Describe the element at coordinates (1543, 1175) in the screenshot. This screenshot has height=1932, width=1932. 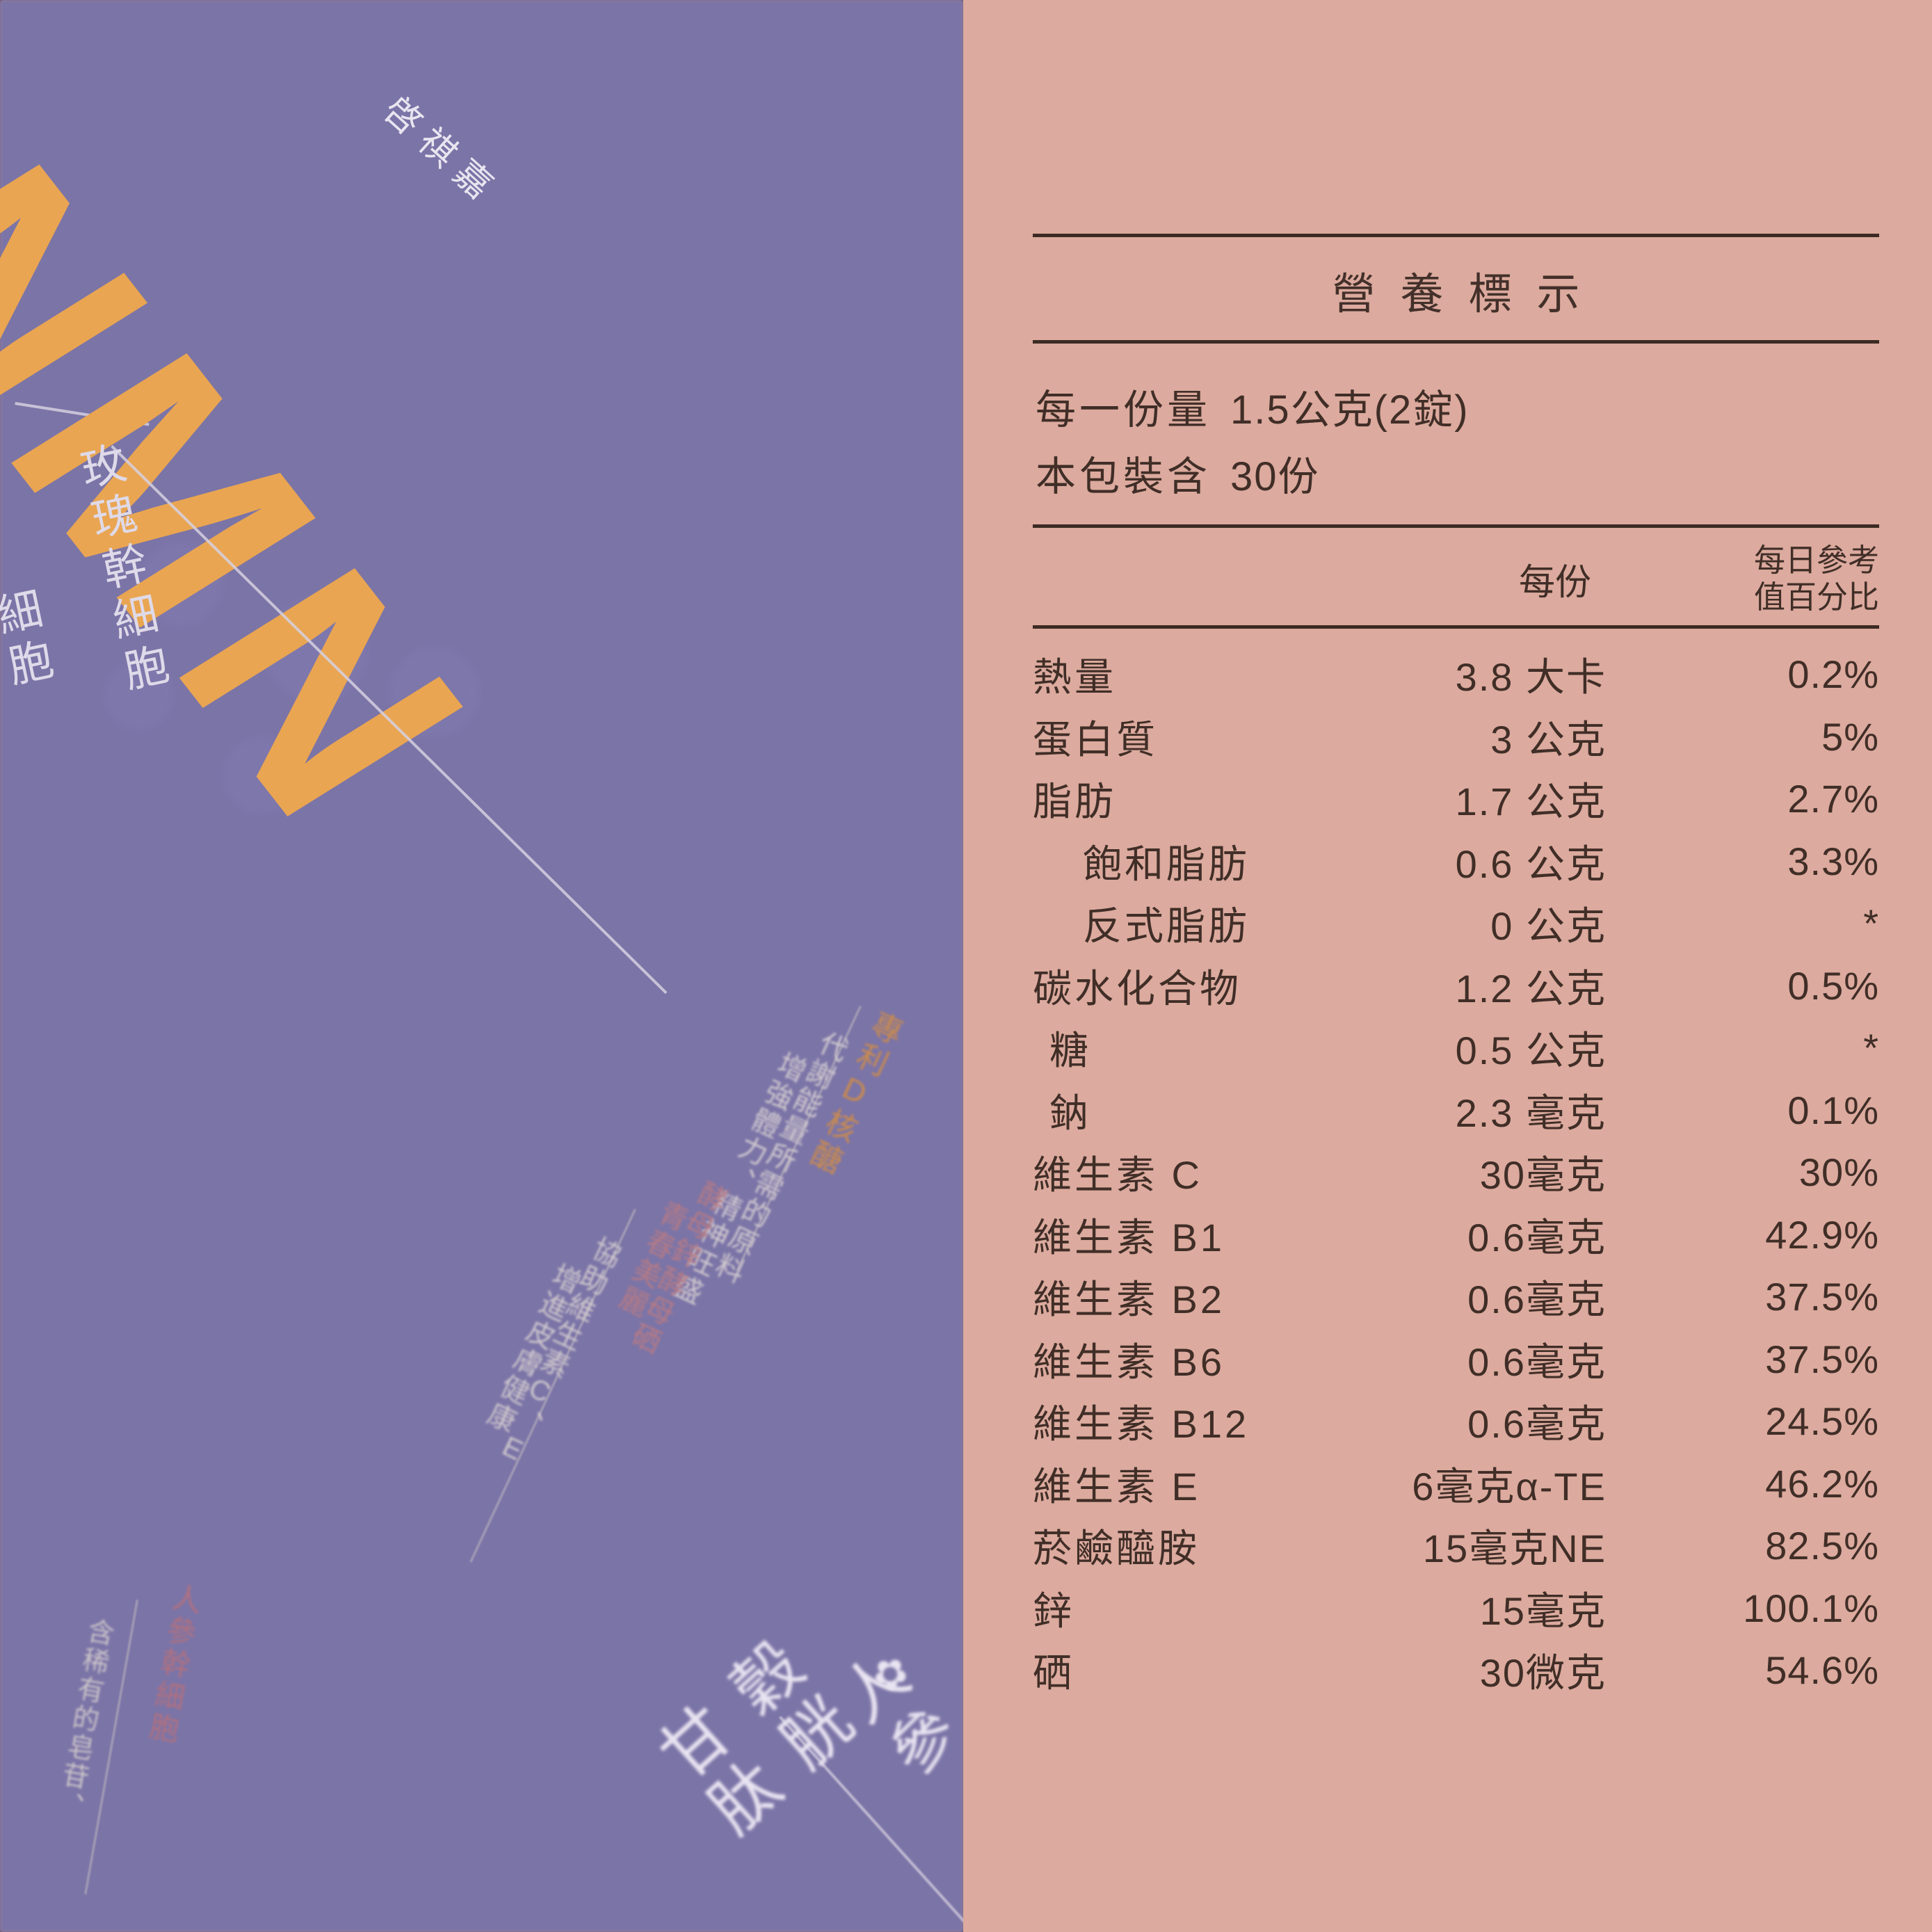
I see `nutrient-amount: 30毫克` at that location.